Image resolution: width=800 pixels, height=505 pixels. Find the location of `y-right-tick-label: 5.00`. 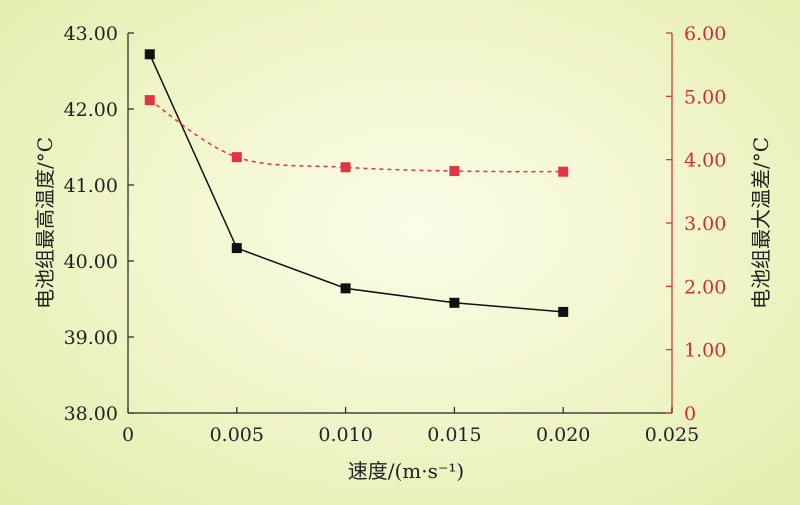

y-right-tick-label: 5.00 is located at coordinates (705, 97).